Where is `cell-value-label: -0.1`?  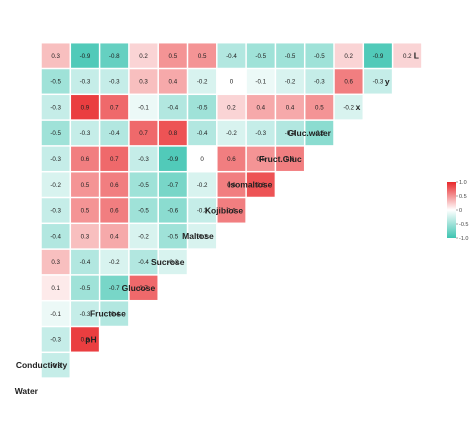
cell-value-label: -0.1 is located at coordinates (260, 82).